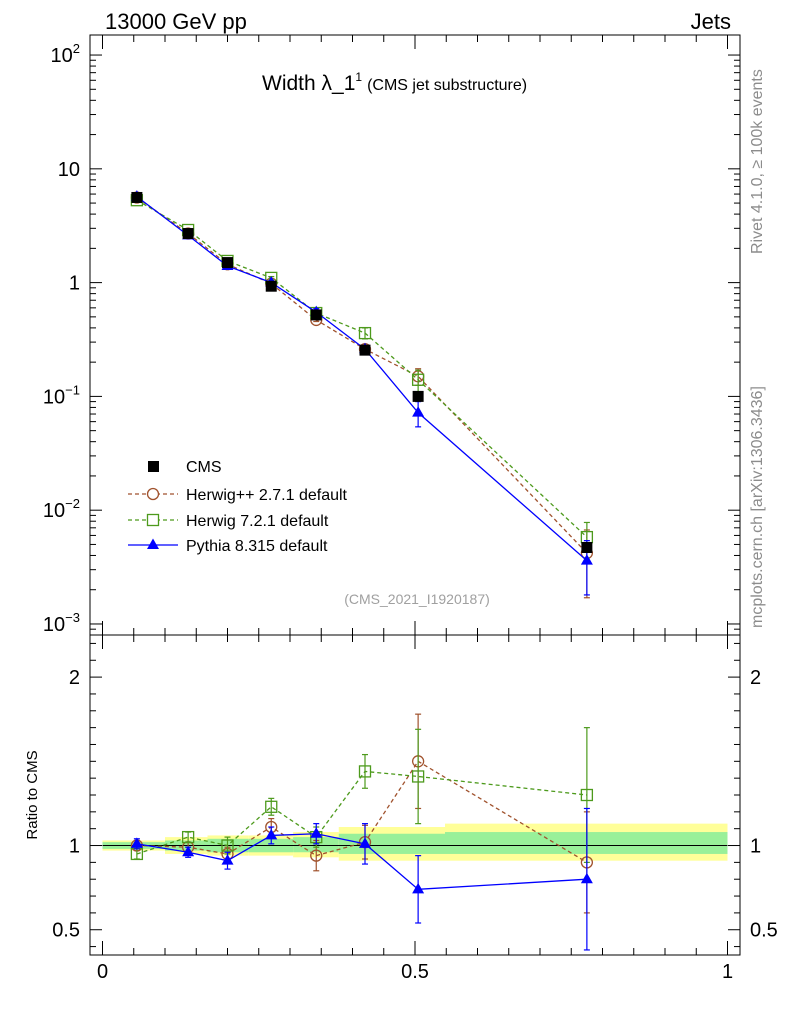  Describe the element at coordinates (417, 599) in the screenshot. I see `analysis-id: (CMS_2021_I1920187)` at that location.